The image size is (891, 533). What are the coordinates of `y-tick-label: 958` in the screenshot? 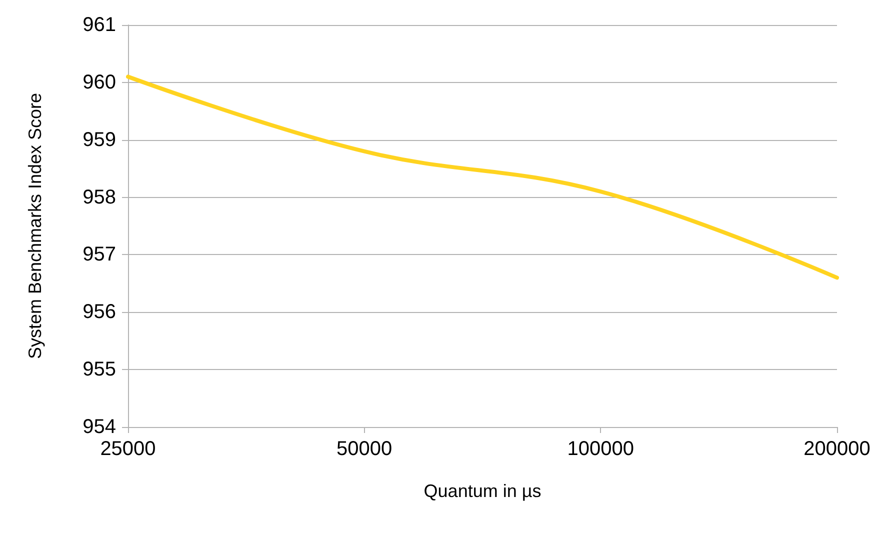 It's located at (99, 197).